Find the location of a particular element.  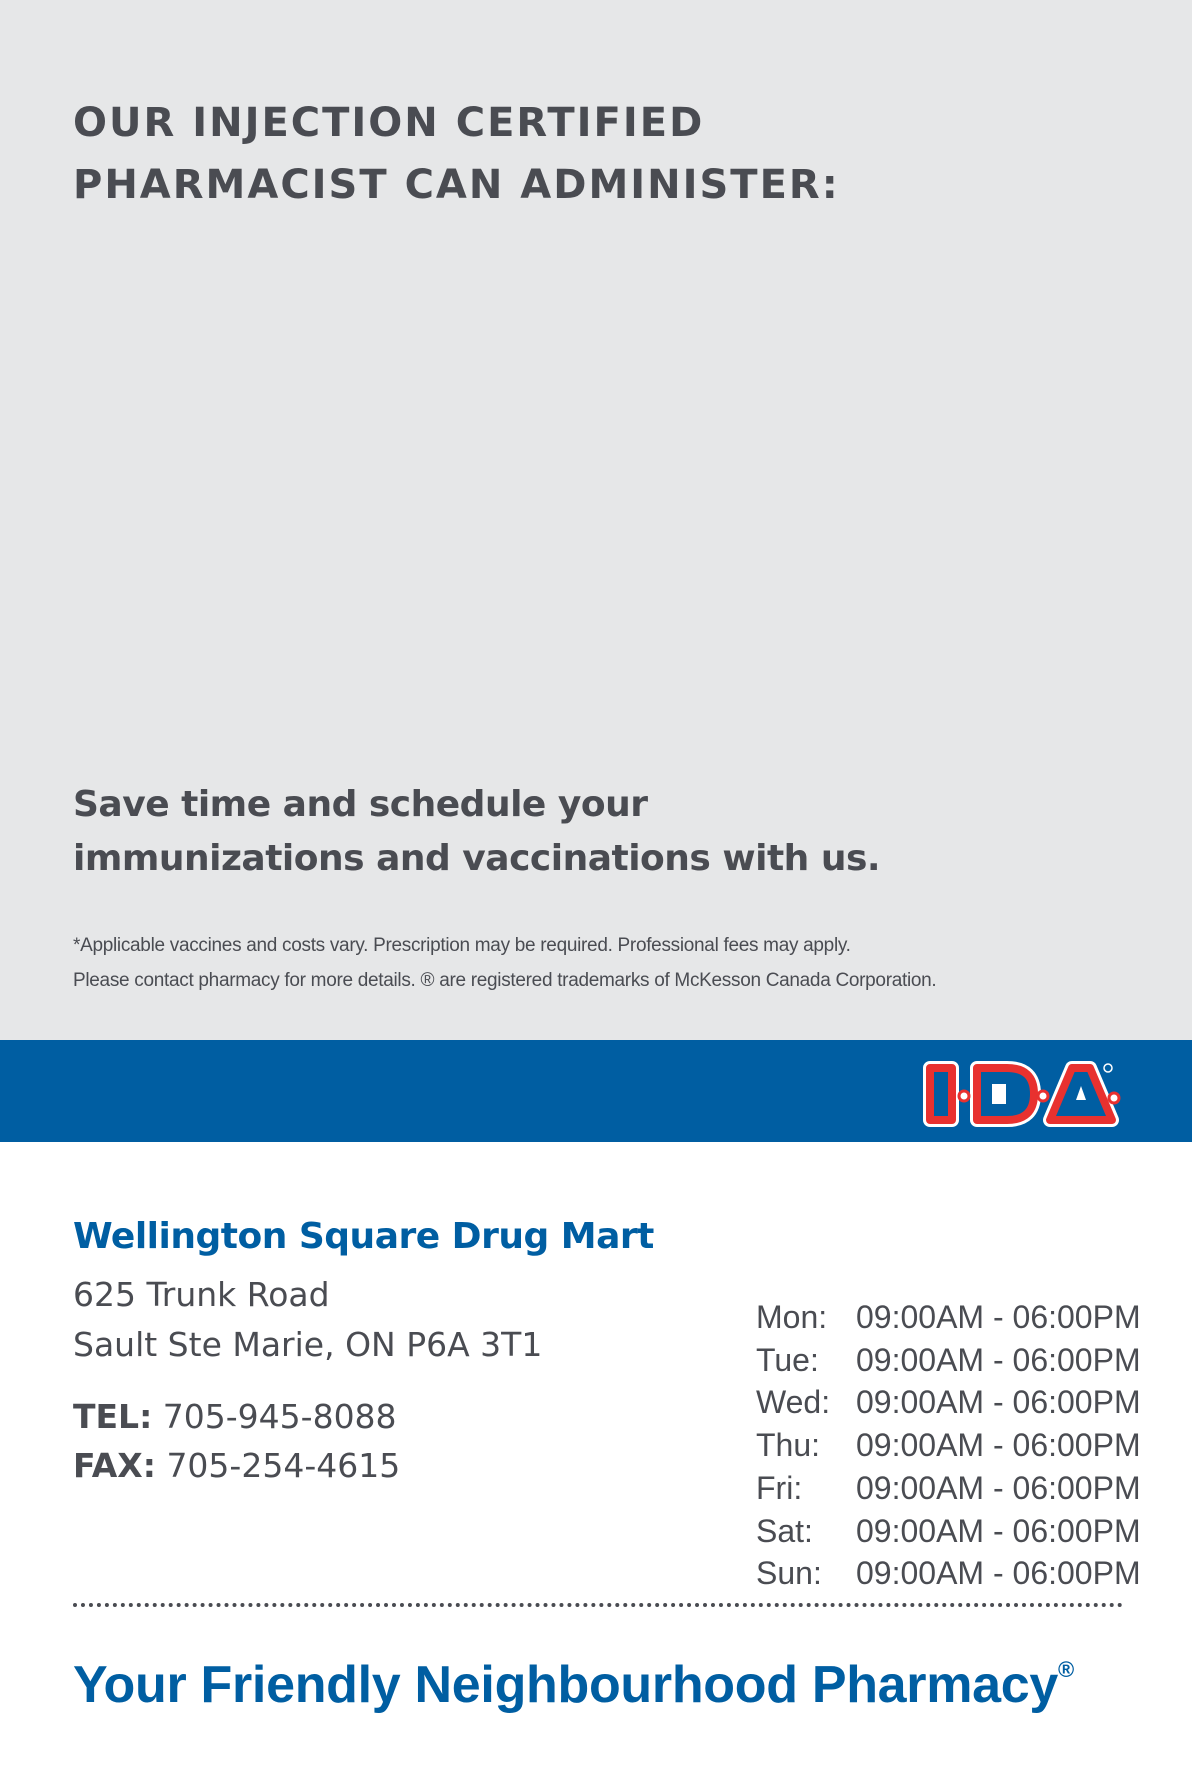

phone: TEL: 705-945-8088 is located at coordinates (236, 1416).